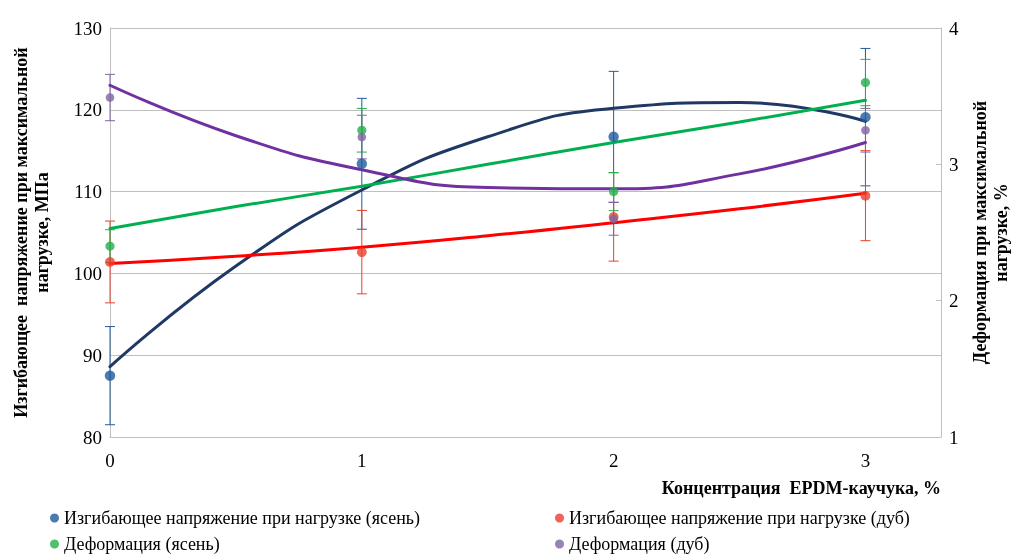 The height and width of the screenshot is (560, 1019). I want to click on x-tick-label: 3, so click(865, 460).